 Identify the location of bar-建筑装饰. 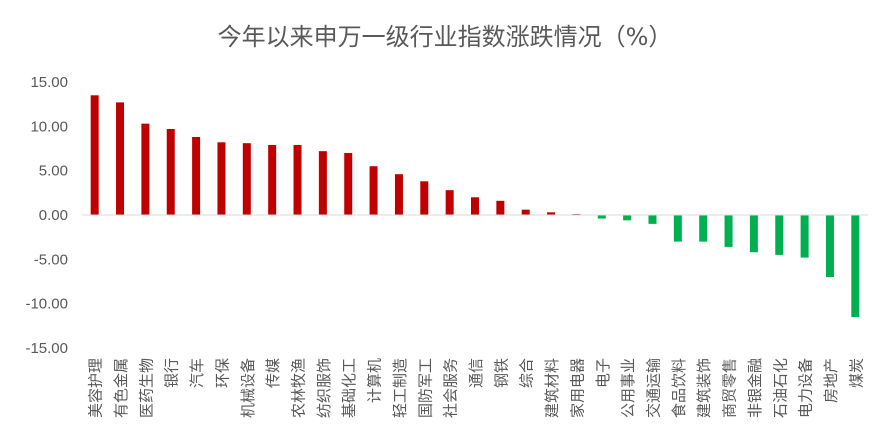
(703, 228).